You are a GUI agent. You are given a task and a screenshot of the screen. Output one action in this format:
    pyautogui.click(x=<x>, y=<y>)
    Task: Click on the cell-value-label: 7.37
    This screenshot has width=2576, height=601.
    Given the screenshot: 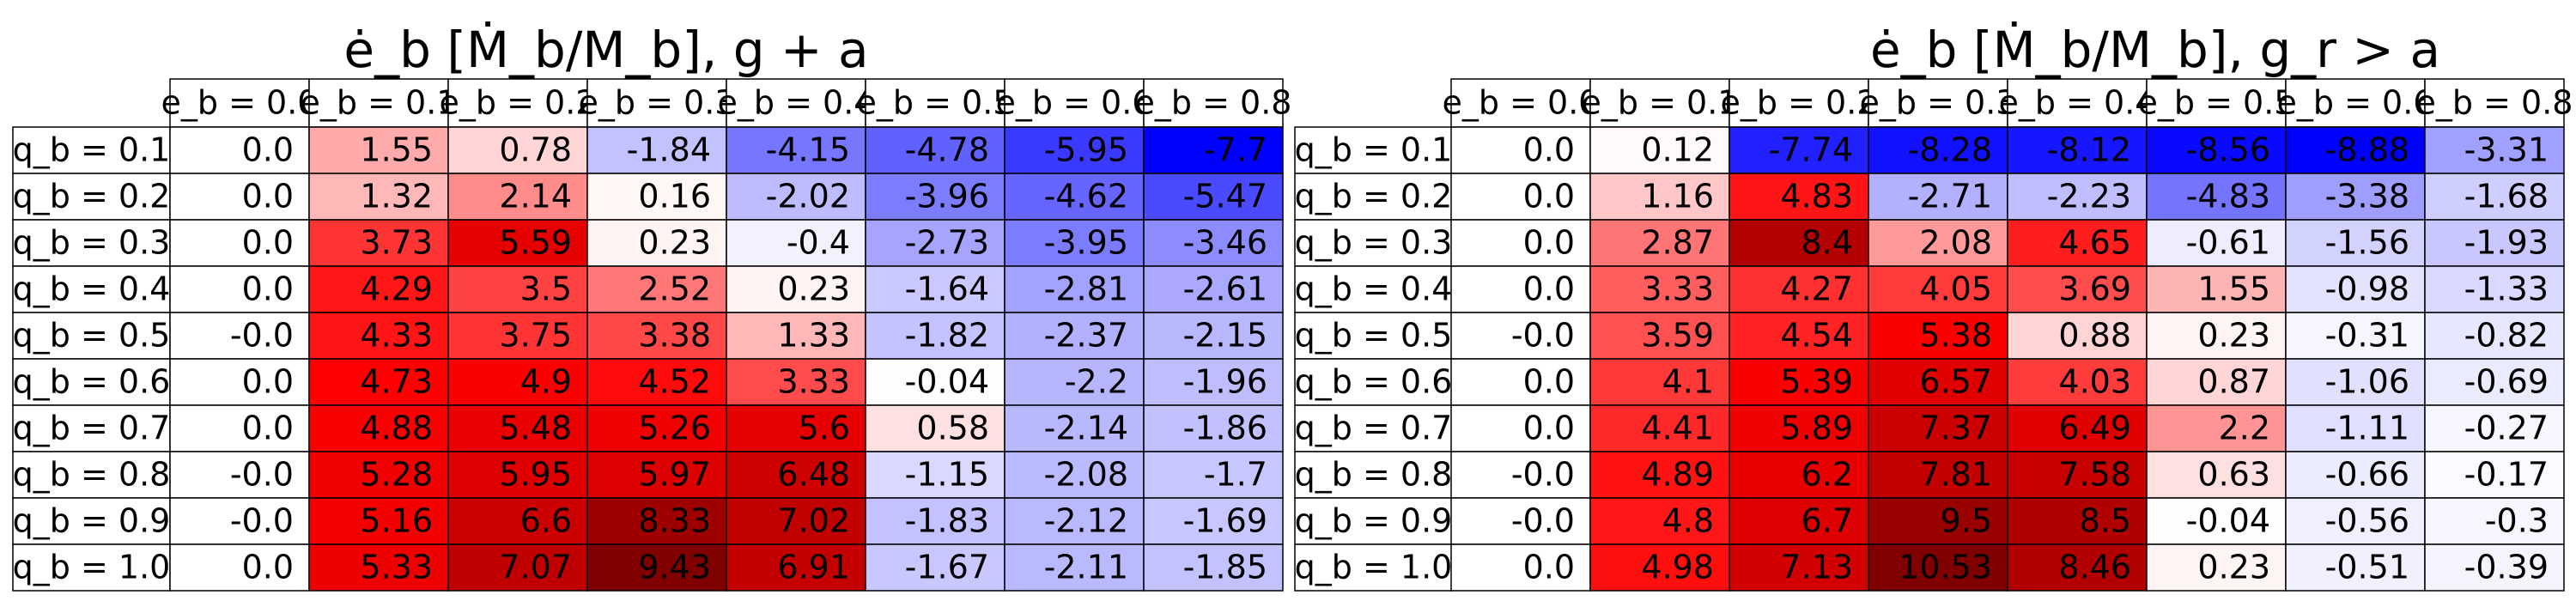 What is the action you would take?
    pyautogui.click(x=1955, y=428)
    